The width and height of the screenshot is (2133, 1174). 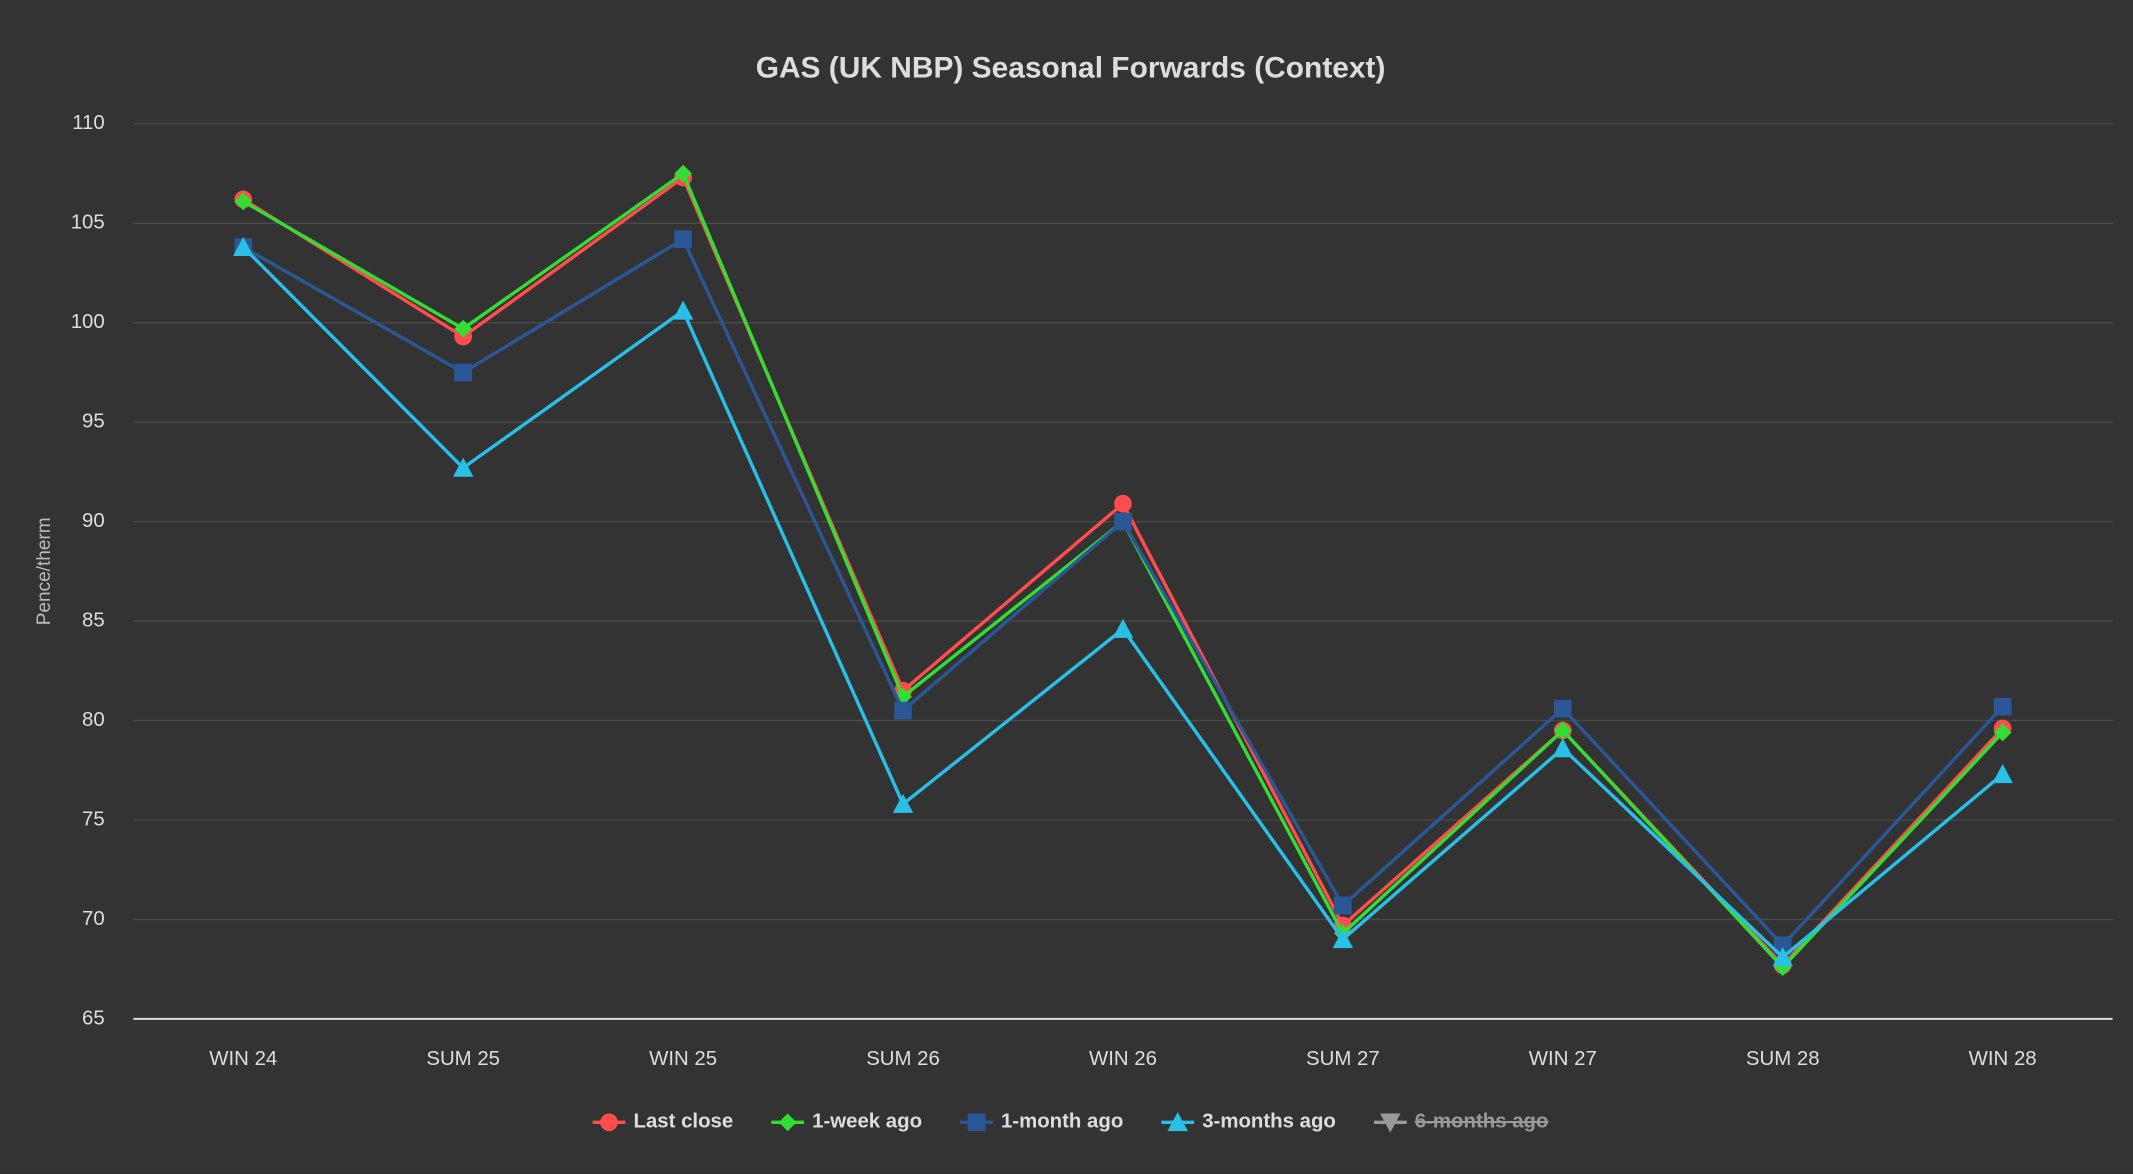 What do you see at coordinates (2003, 1059) in the screenshot?
I see `x-tick-label: WIN 28` at bounding box center [2003, 1059].